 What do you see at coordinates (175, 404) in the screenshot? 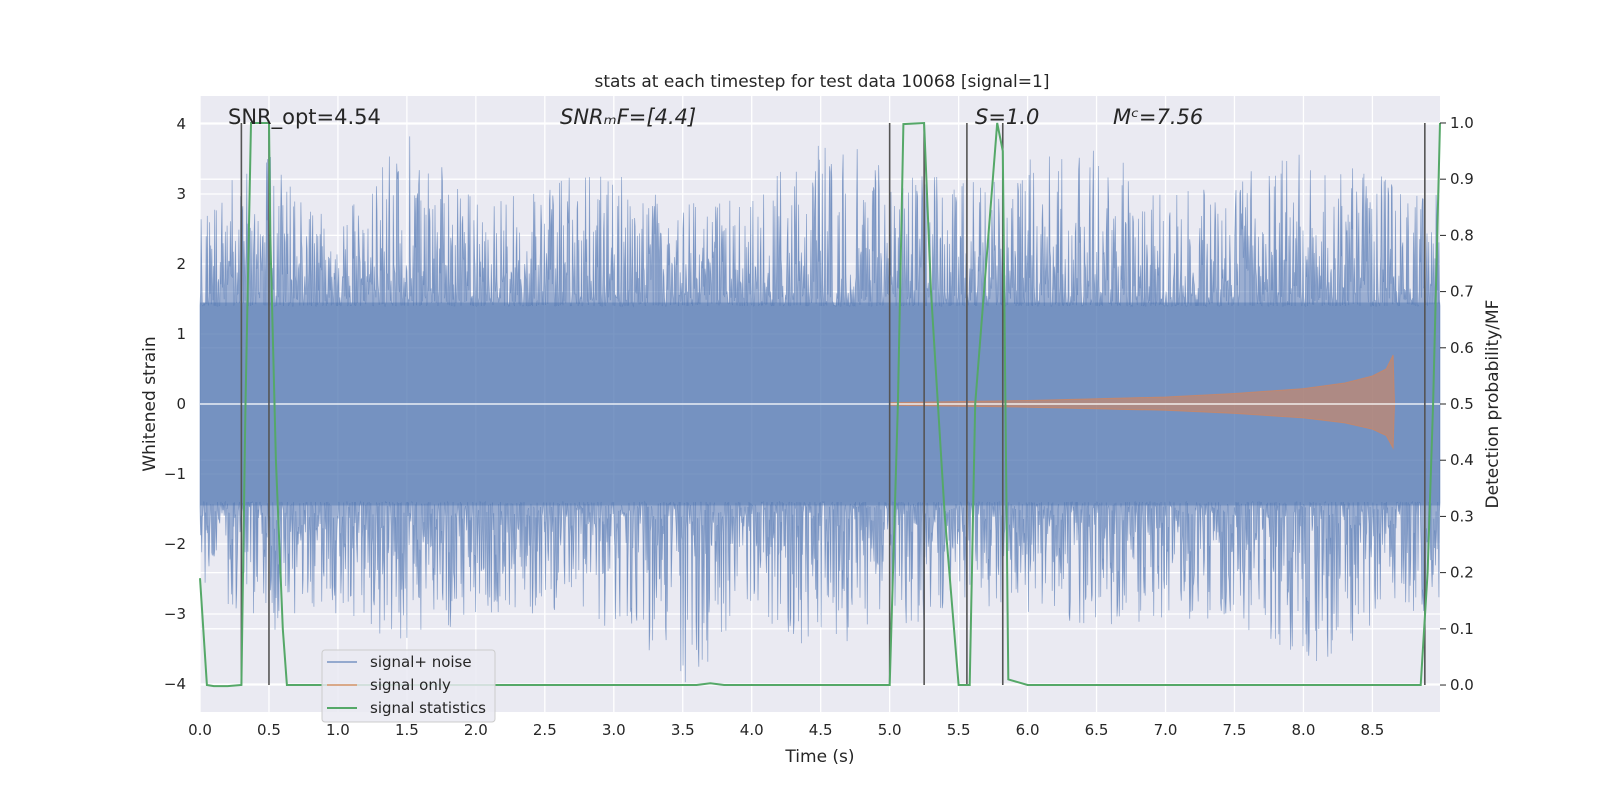
I see `y-axis-ticks: 4 3 2 1 0 −1 −2 −3 −4` at bounding box center [175, 404].